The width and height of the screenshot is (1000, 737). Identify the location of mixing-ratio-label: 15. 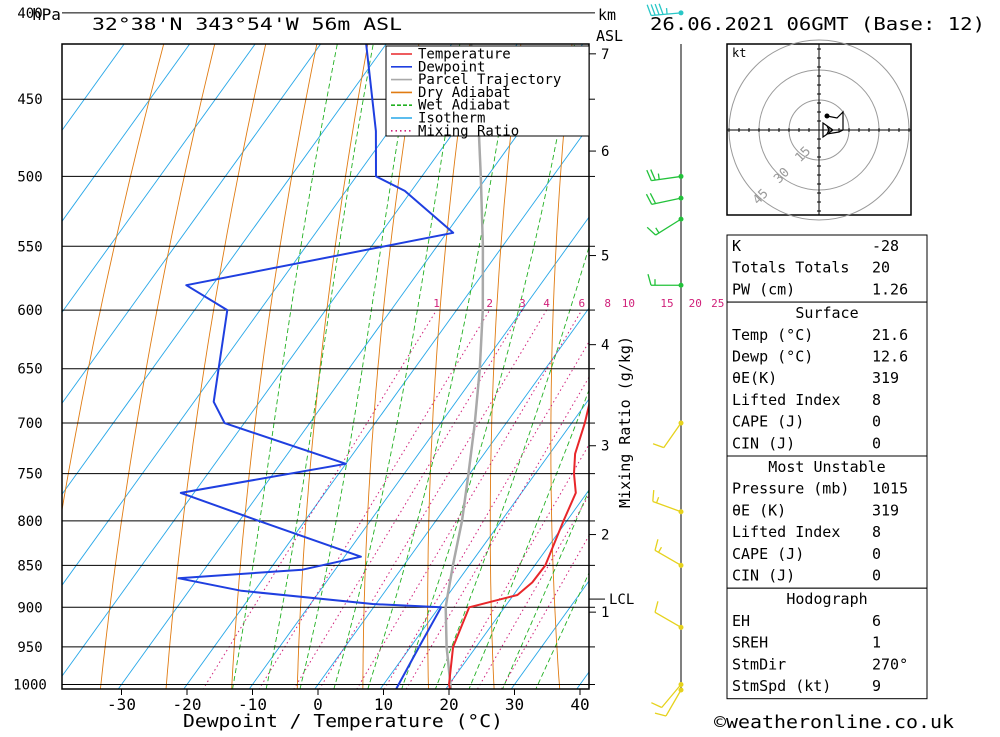
(666, 303).